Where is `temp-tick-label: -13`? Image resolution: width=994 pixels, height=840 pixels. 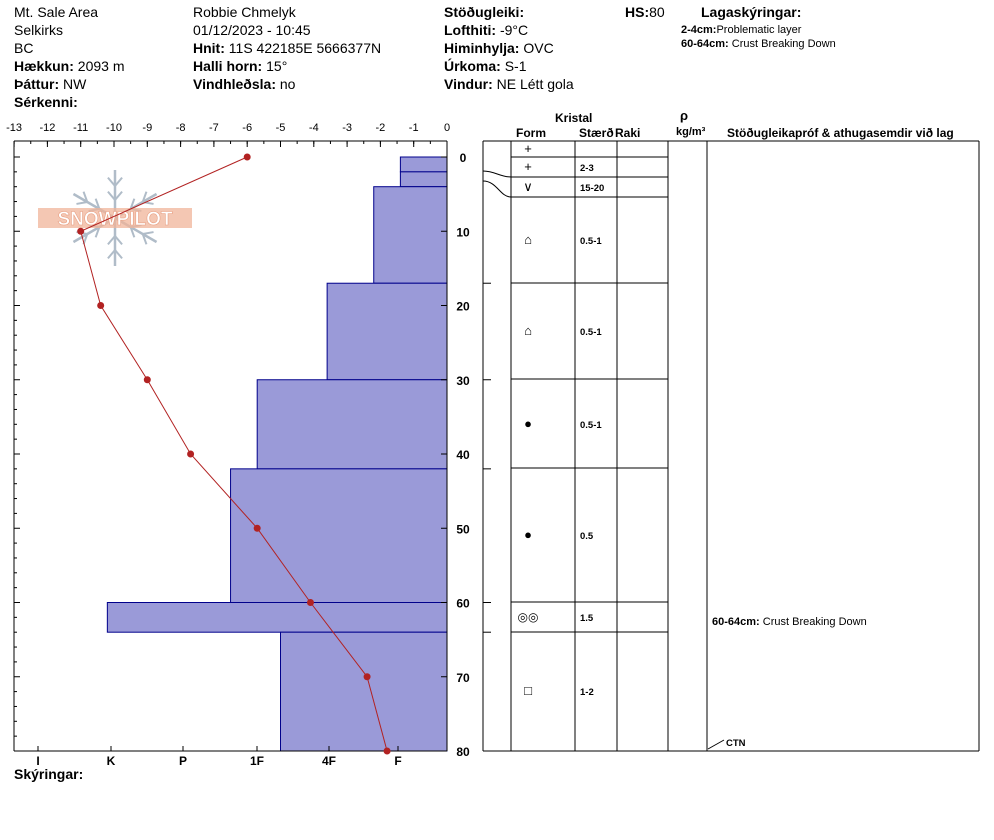
temp-tick-label: -13 is located at coordinates (14, 128).